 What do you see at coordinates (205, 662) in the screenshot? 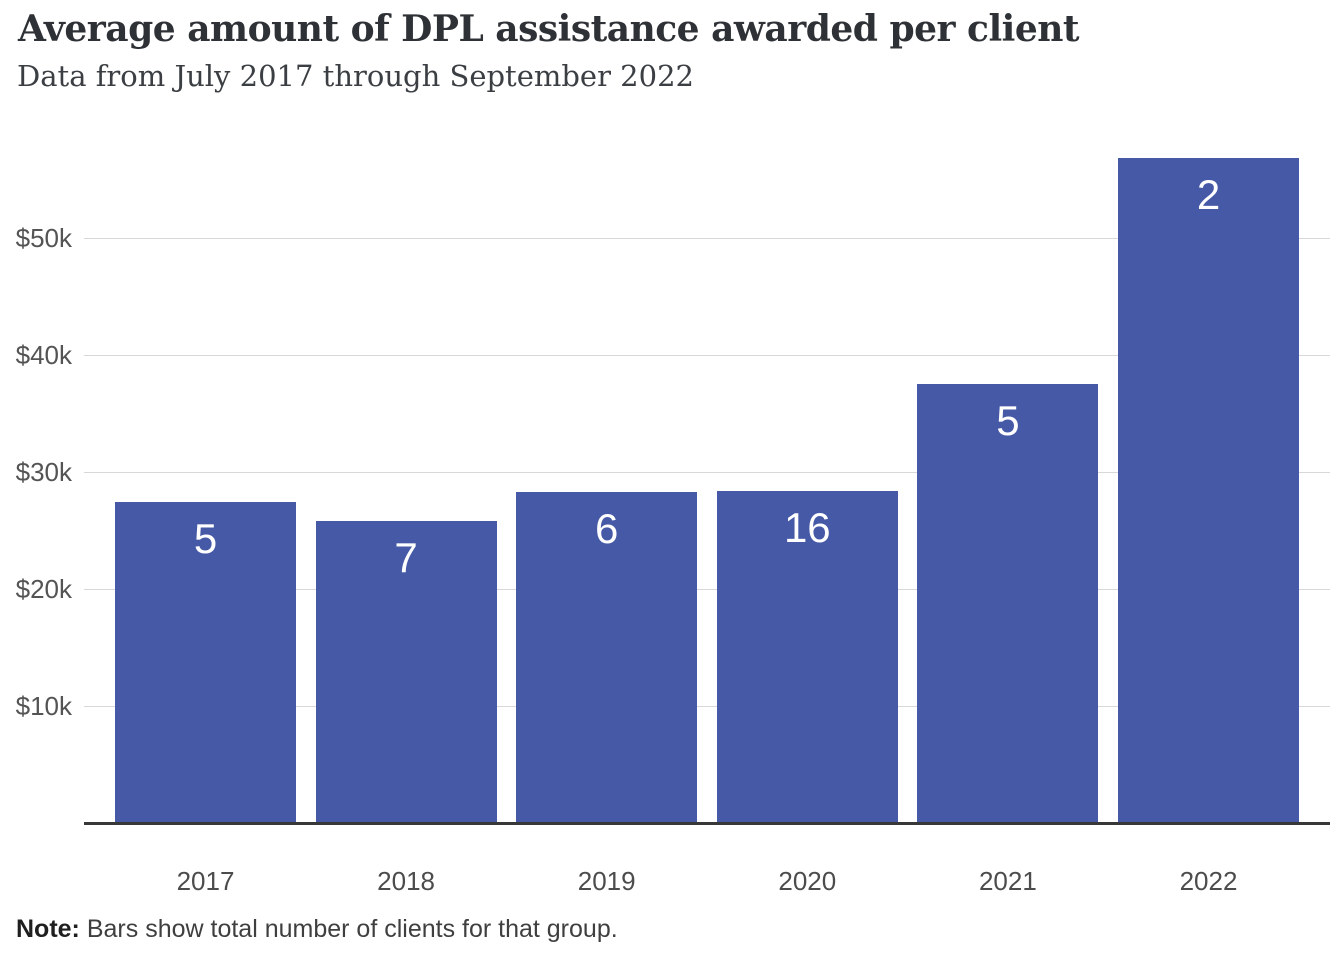
I see `bar-2017: 5` at bounding box center [205, 662].